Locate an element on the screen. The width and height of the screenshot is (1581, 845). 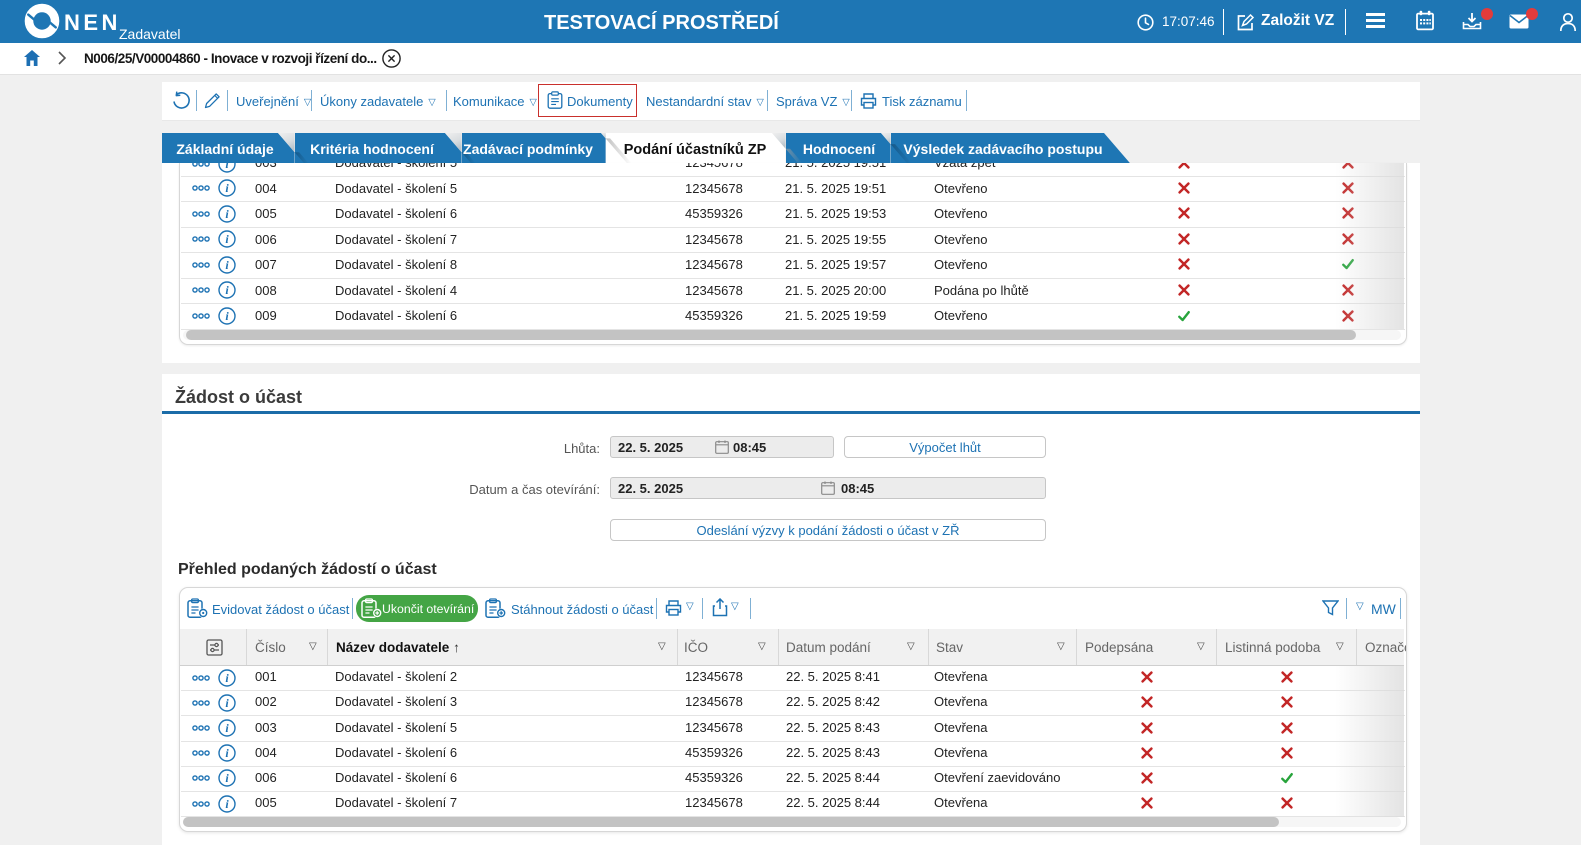
svg-text: Kritéria hodnocení is located at coordinates (372, 149).